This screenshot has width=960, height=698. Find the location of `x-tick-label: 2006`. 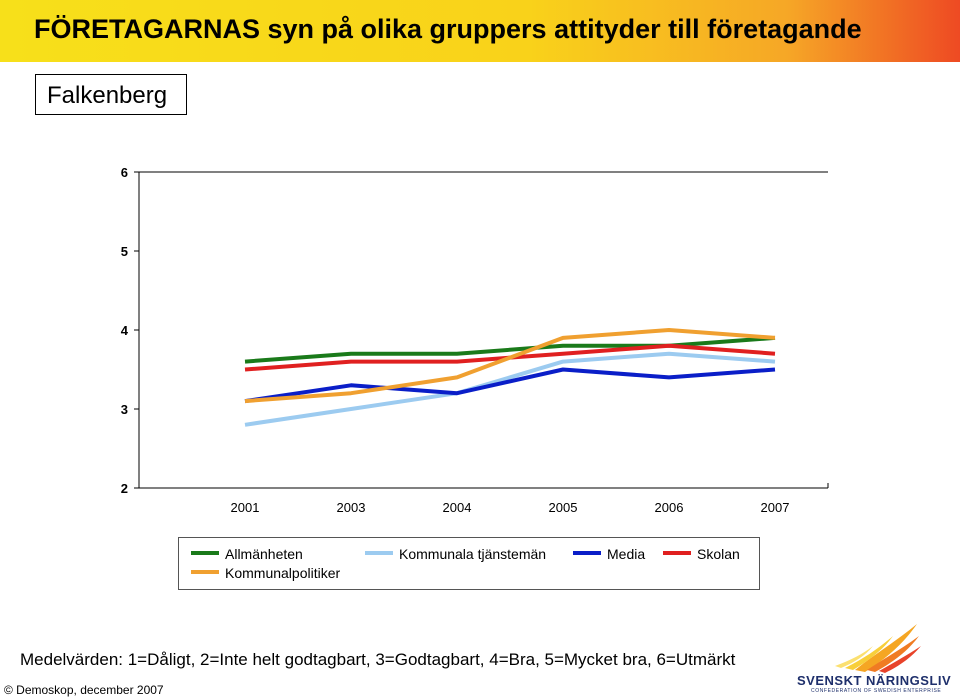

x-tick-label: 2006 is located at coordinates (669, 507).